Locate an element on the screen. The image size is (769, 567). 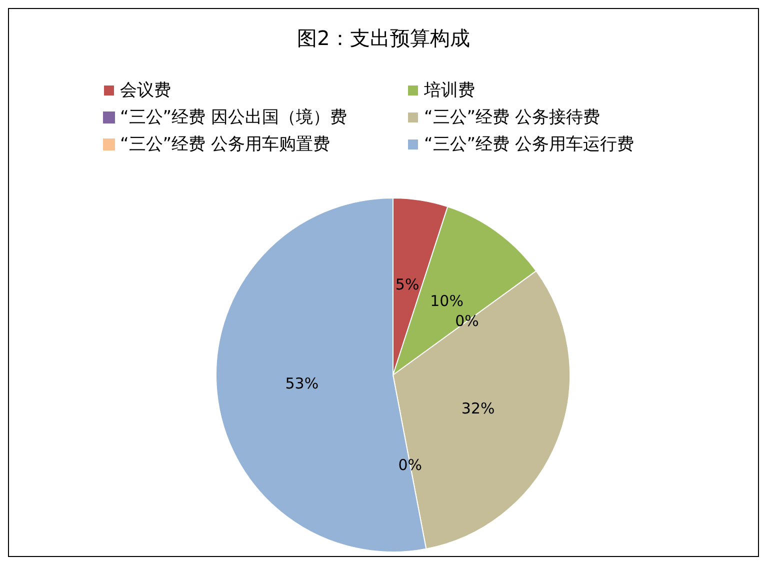
data-label: 10% is located at coordinates (447, 301).